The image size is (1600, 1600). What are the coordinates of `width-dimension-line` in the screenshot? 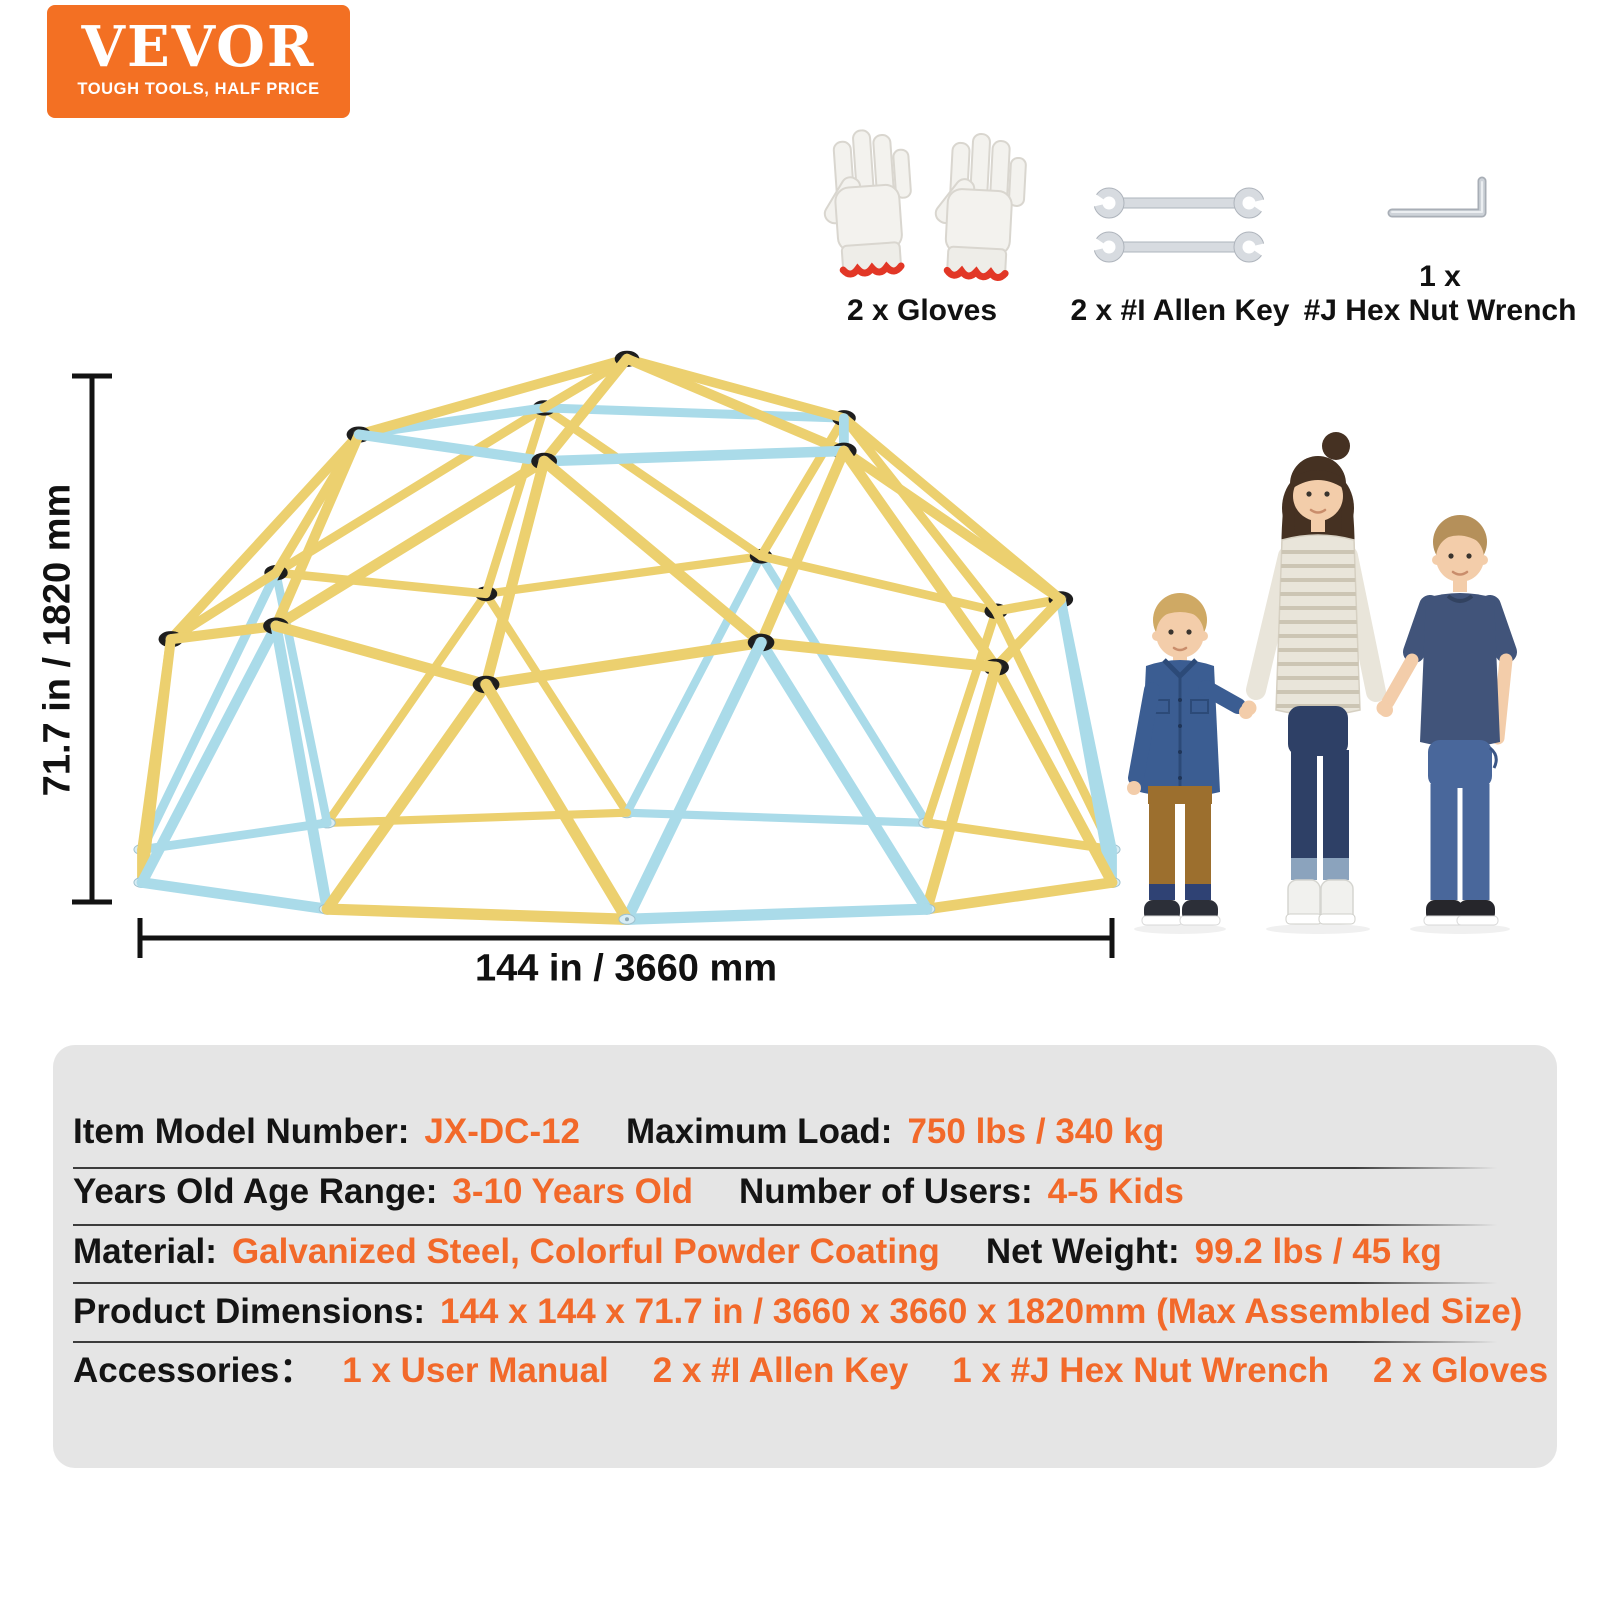 It's located at (626, 938).